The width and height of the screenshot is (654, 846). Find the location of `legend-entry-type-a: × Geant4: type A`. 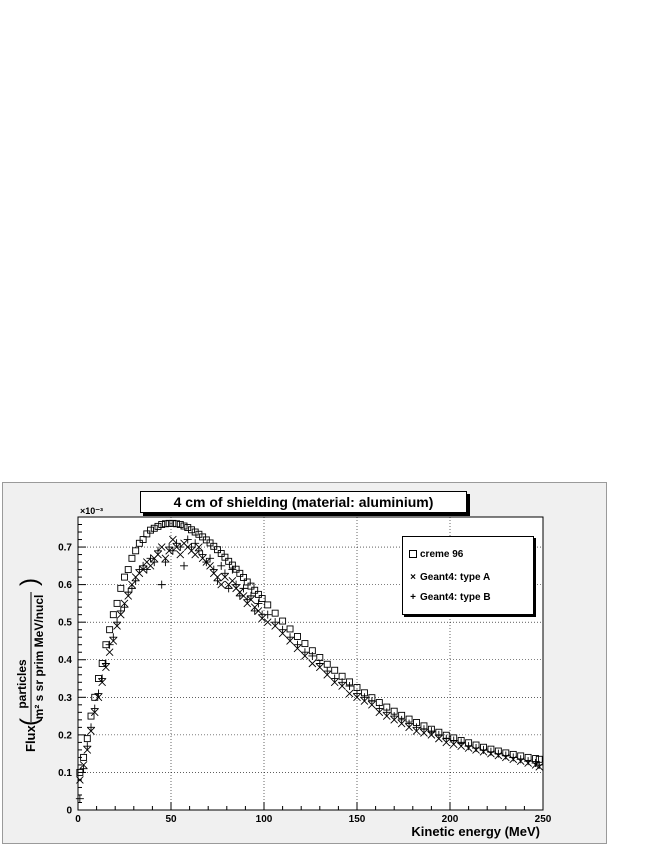

legend-entry-type-a: × Geant4: type A is located at coordinates (448, 577).